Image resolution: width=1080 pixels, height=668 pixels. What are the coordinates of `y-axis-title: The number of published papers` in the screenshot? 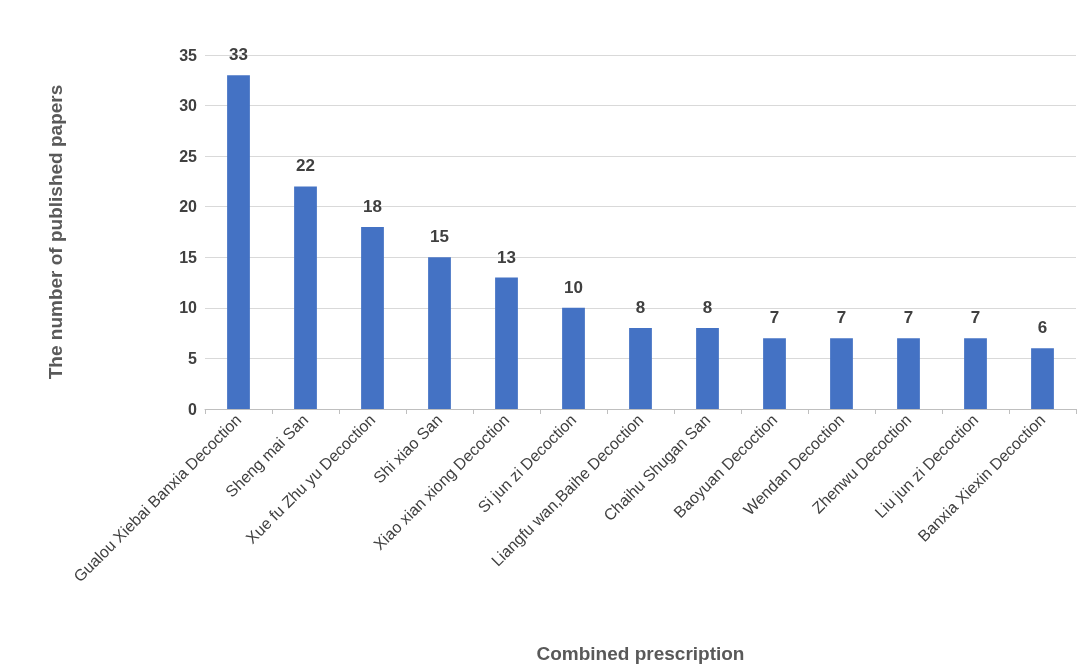 It's located at (55, 232).